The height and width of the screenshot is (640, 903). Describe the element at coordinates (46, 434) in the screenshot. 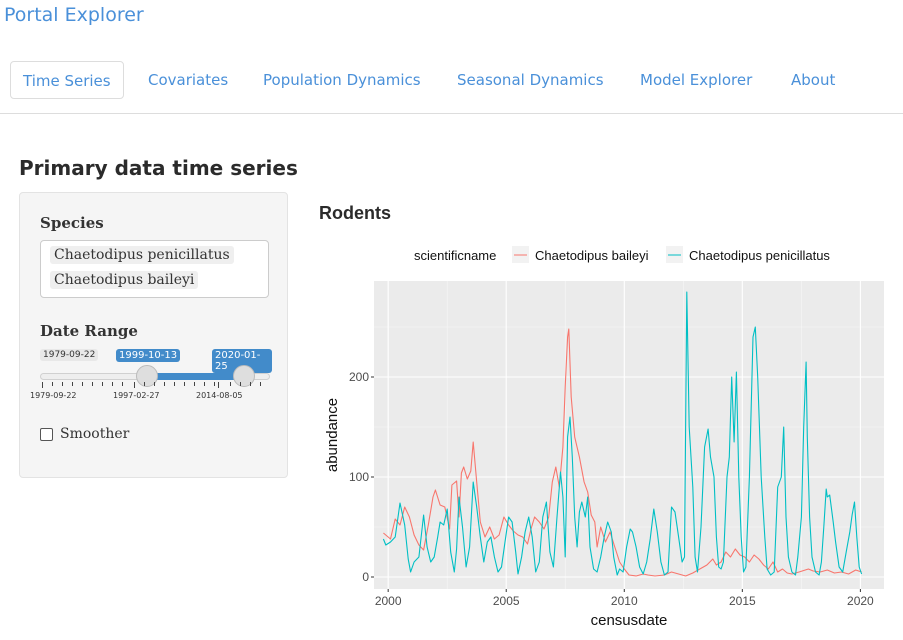

I see `smoother-checkbox` at that location.